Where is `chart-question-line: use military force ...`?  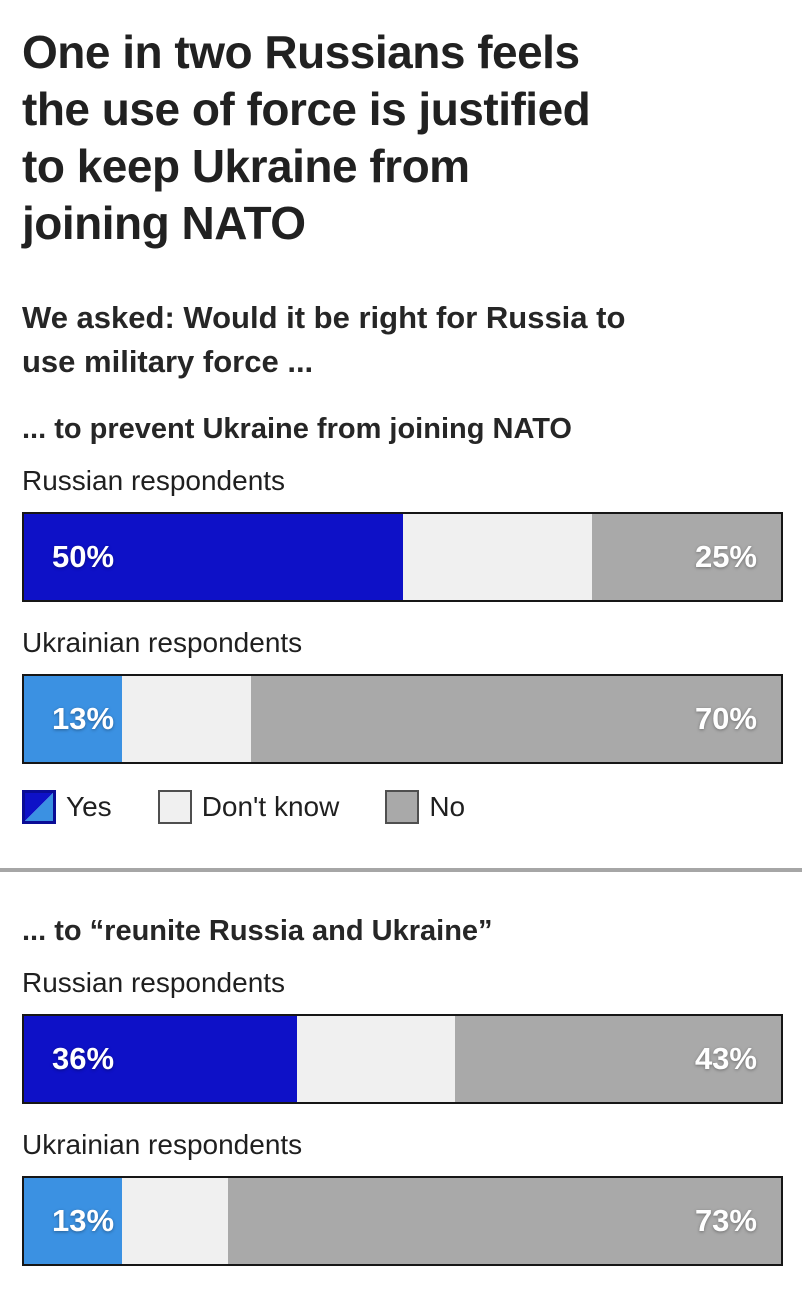
chart-question-line: use military force ... is located at coordinates (168, 361).